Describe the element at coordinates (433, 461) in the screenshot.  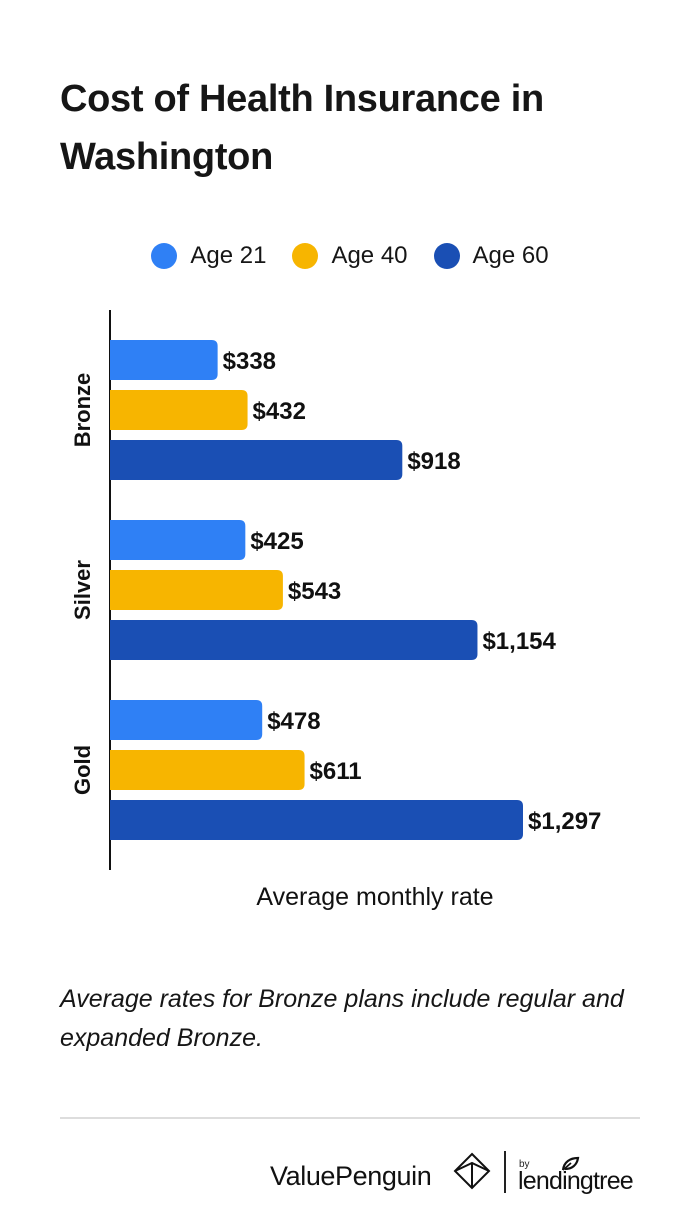
I see `data-label-bronze-age-60: $918` at that location.